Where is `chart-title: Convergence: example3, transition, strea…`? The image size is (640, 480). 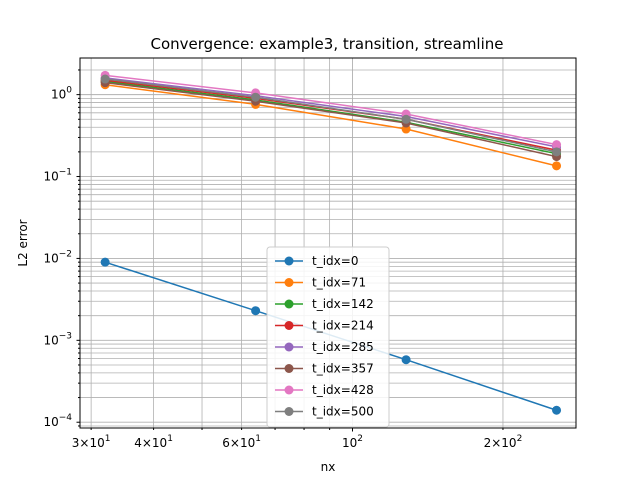
chart-title: Convergence: example3, transition, strea… is located at coordinates (327, 44).